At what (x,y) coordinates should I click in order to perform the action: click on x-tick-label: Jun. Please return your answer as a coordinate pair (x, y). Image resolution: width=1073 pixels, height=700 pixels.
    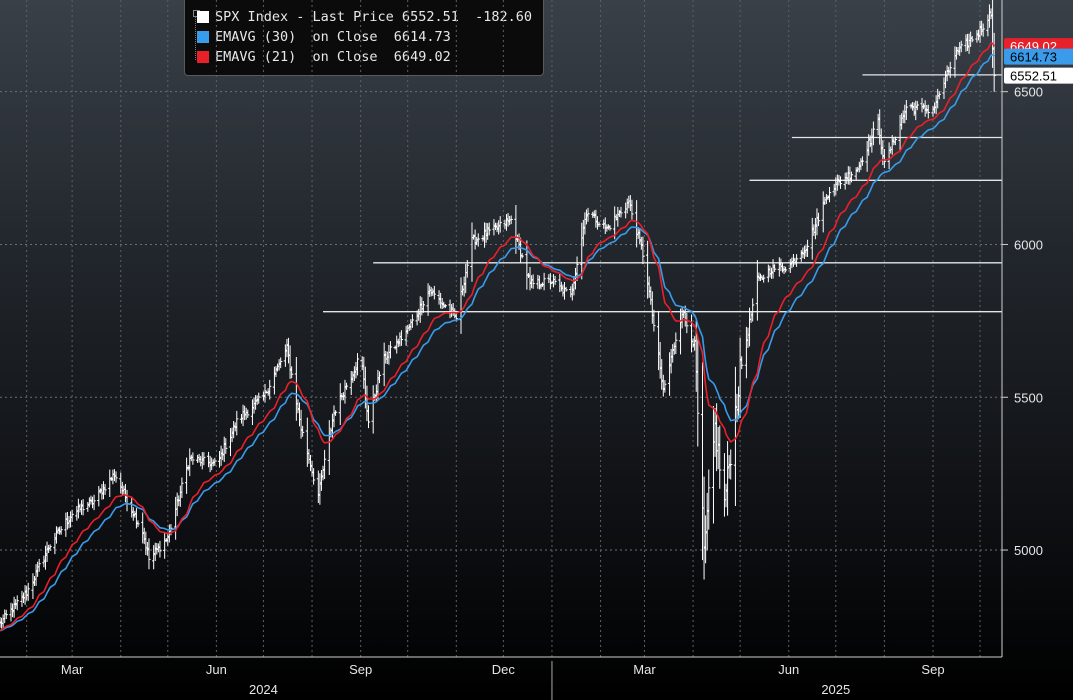
    Looking at the image, I should click on (788, 669).